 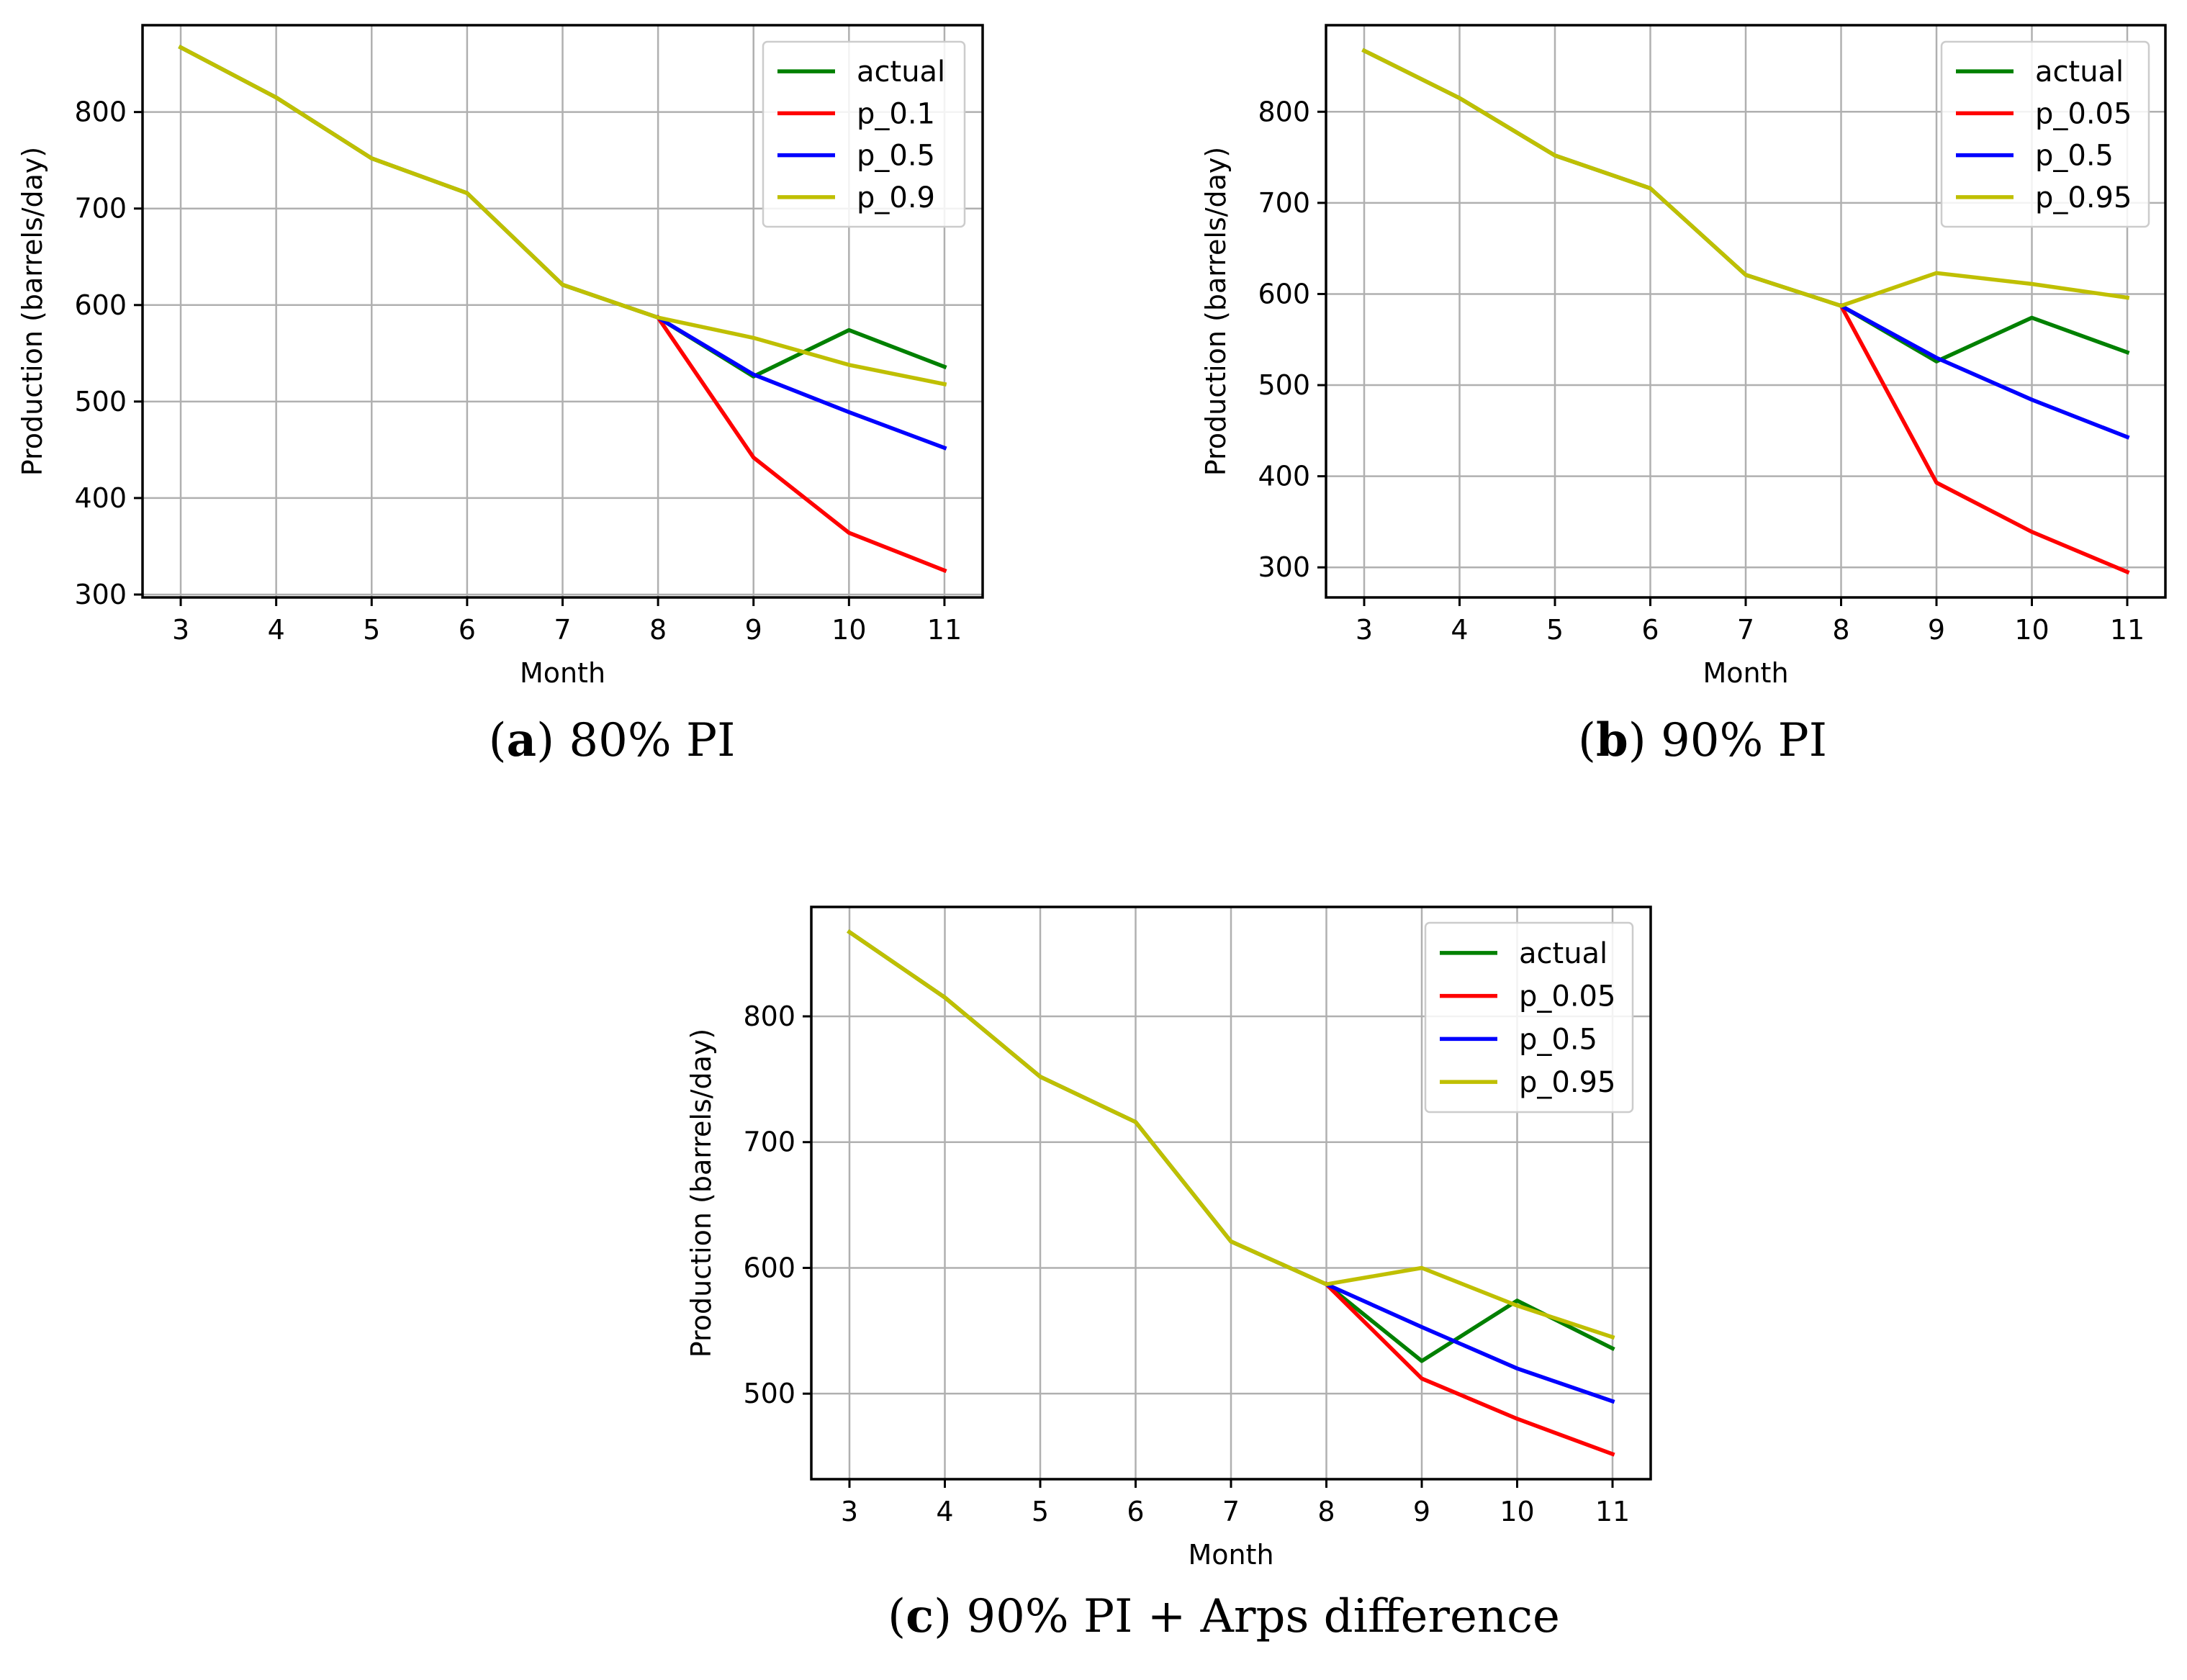 I want to click on legend: actual p_0.1 p_0.5 p_0.9, so click(x=864, y=134).